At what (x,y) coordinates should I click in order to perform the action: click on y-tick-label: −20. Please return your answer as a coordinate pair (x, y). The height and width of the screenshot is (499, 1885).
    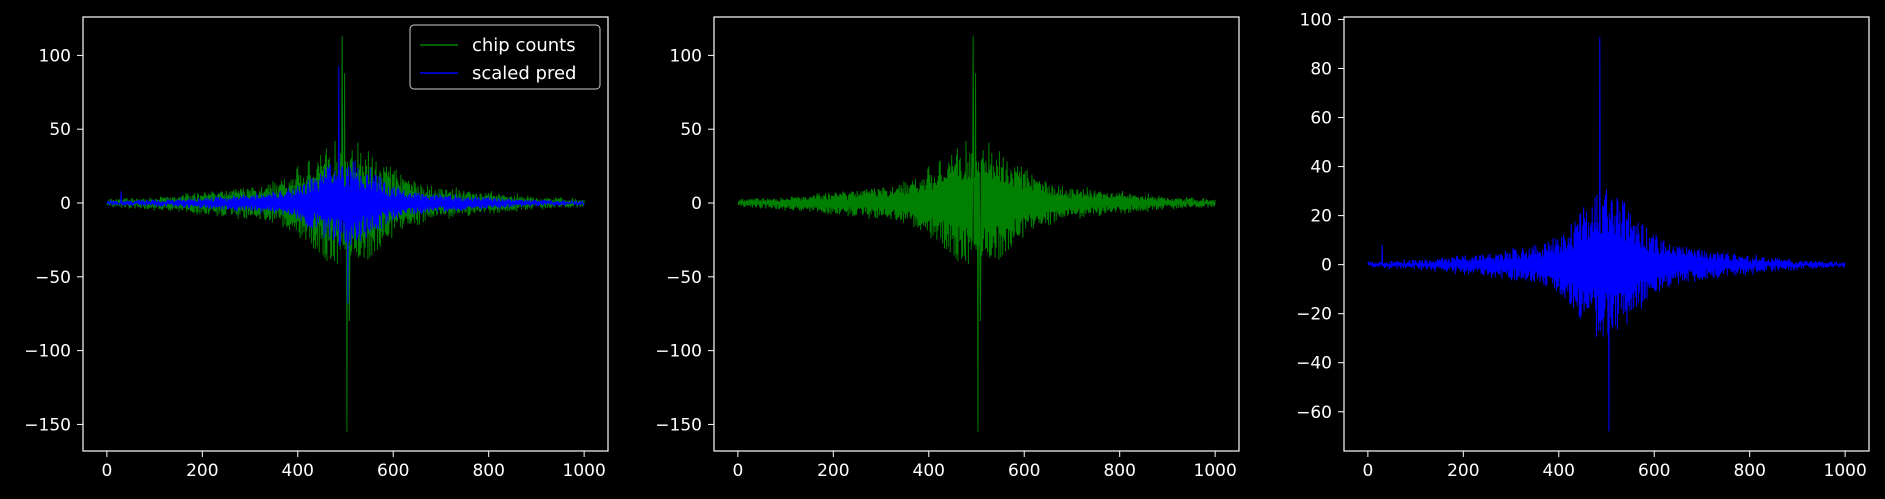
    Looking at the image, I should click on (1314, 315).